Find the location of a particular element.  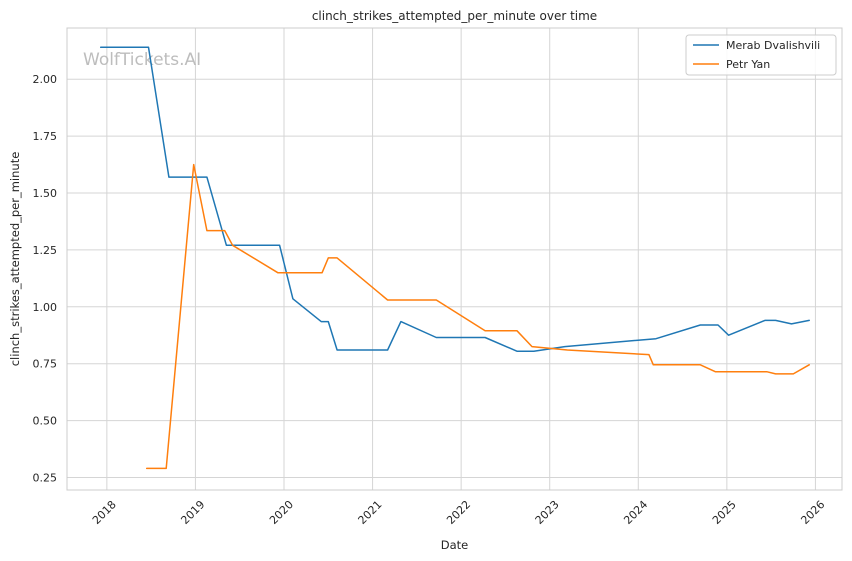

y-tick-label: 0.50 is located at coordinates (45, 421).